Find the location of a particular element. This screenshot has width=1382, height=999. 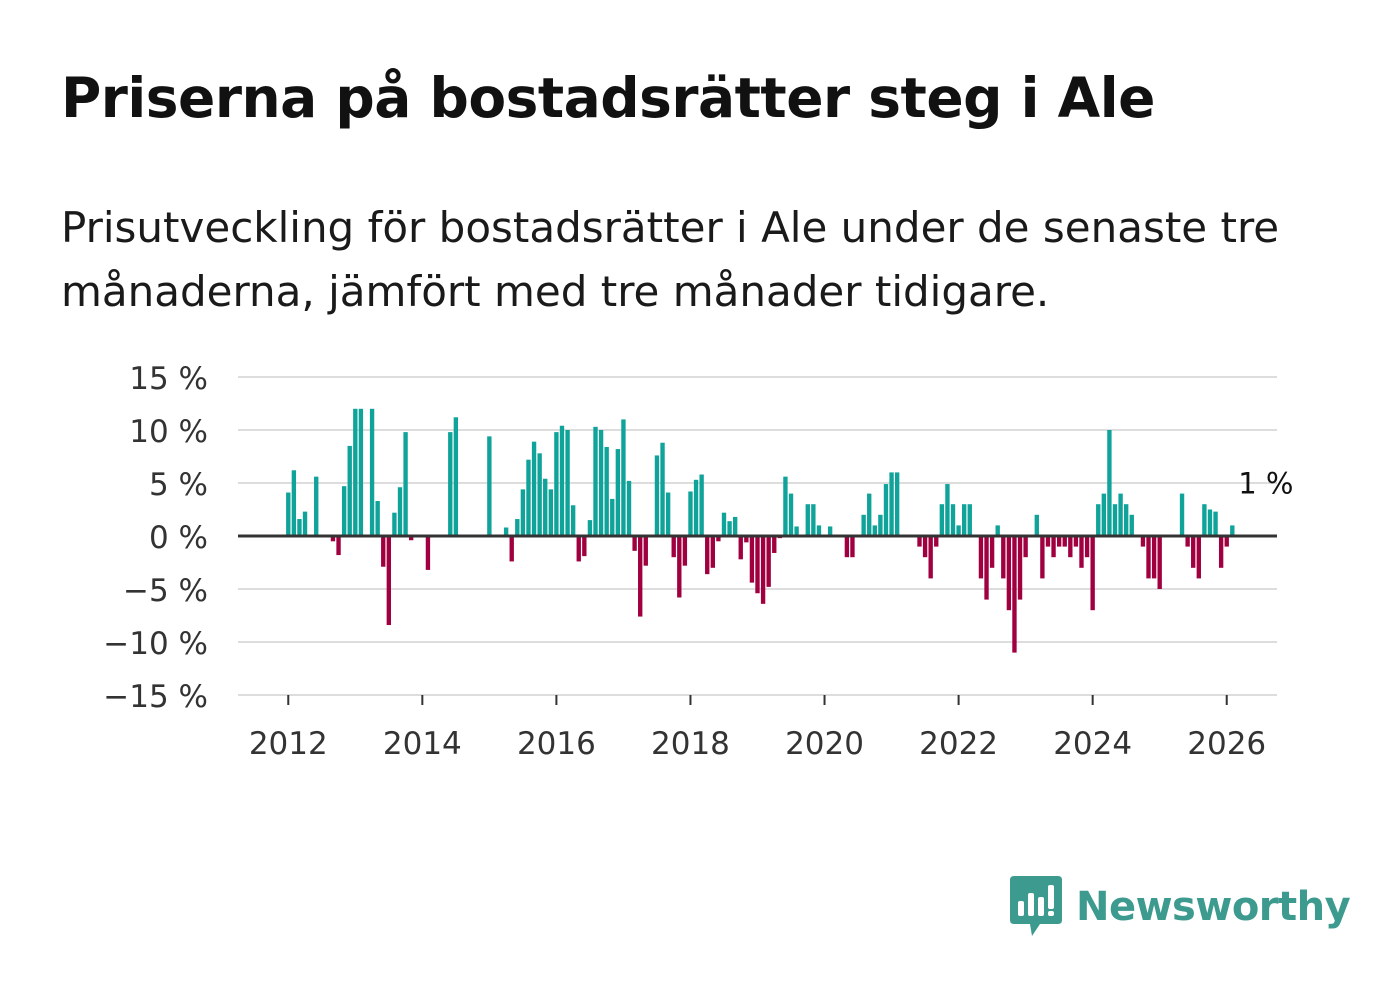

y-tick-label: 5 % is located at coordinates (178, 485).